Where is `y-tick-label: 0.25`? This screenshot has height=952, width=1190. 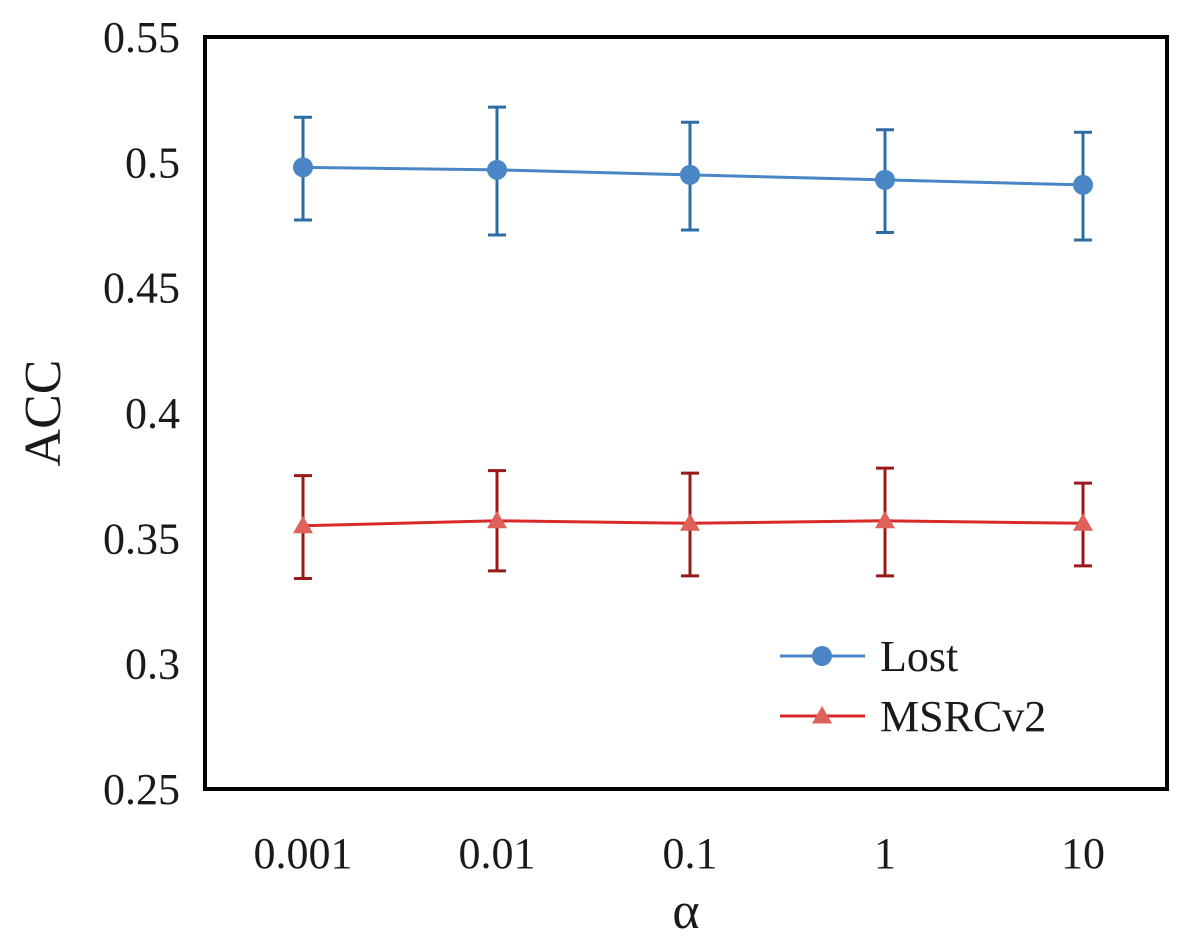 y-tick-label: 0.25 is located at coordinates (141, 789).